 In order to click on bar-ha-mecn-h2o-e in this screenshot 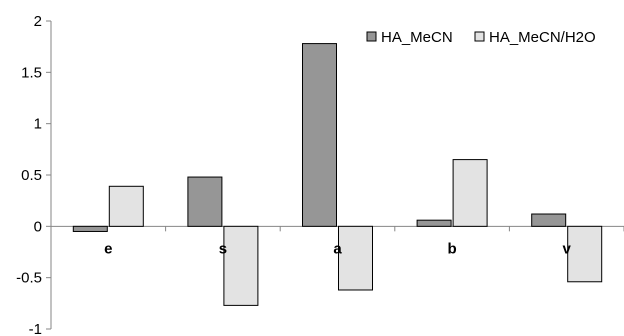, I will do `click(126, 206)`.